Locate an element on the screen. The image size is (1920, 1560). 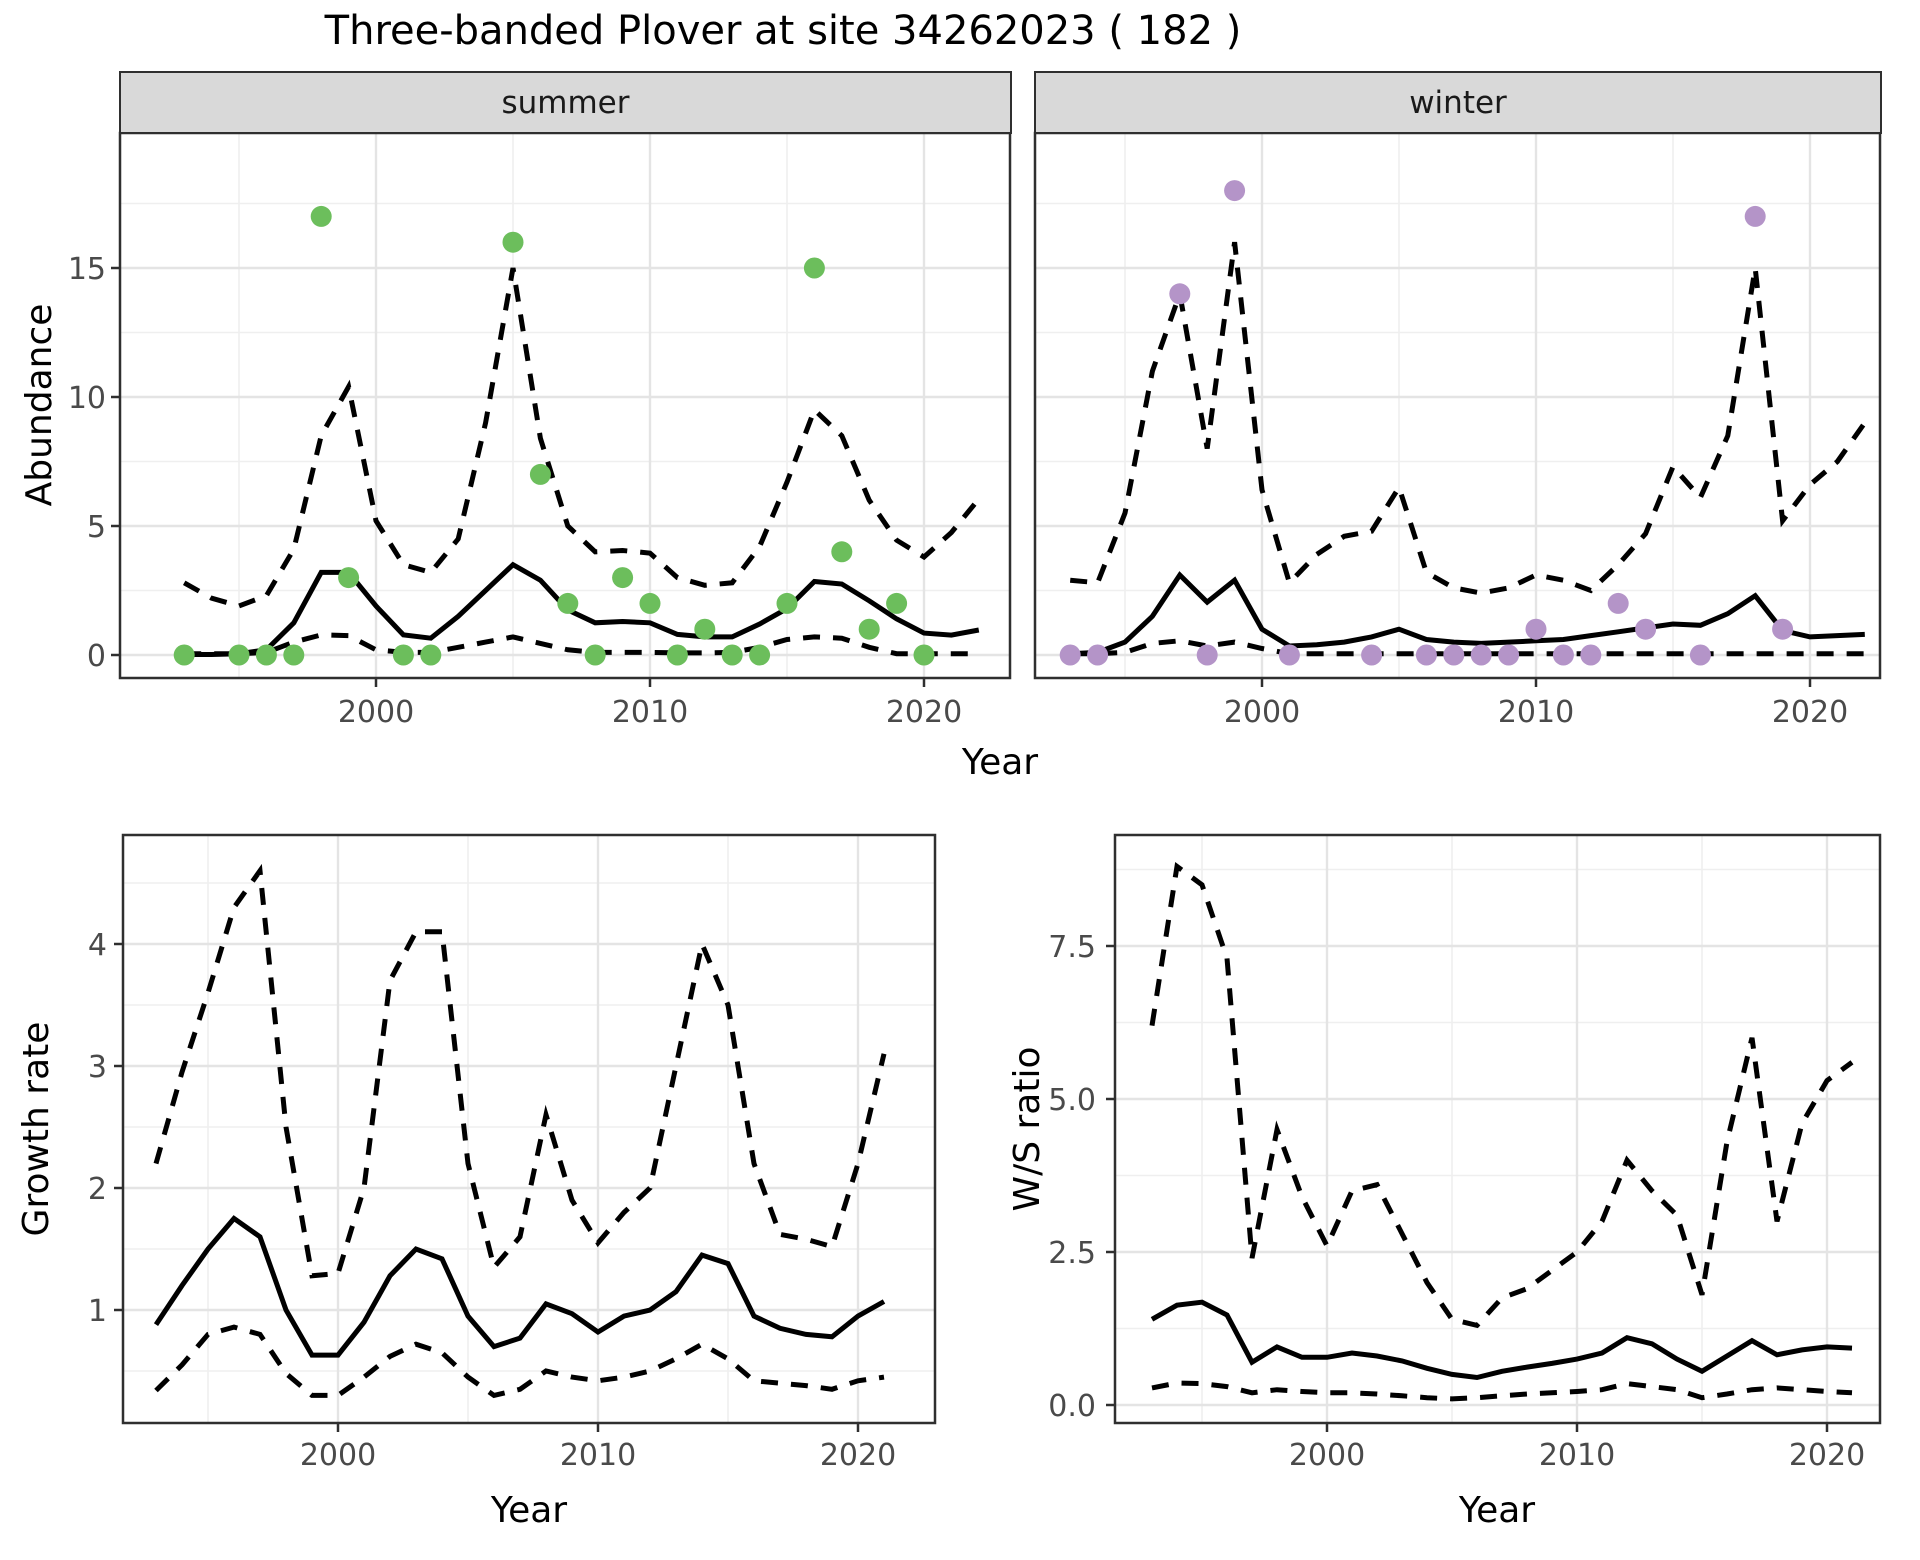
growth-upper_ci-line is located at coordinates (520, 1071).